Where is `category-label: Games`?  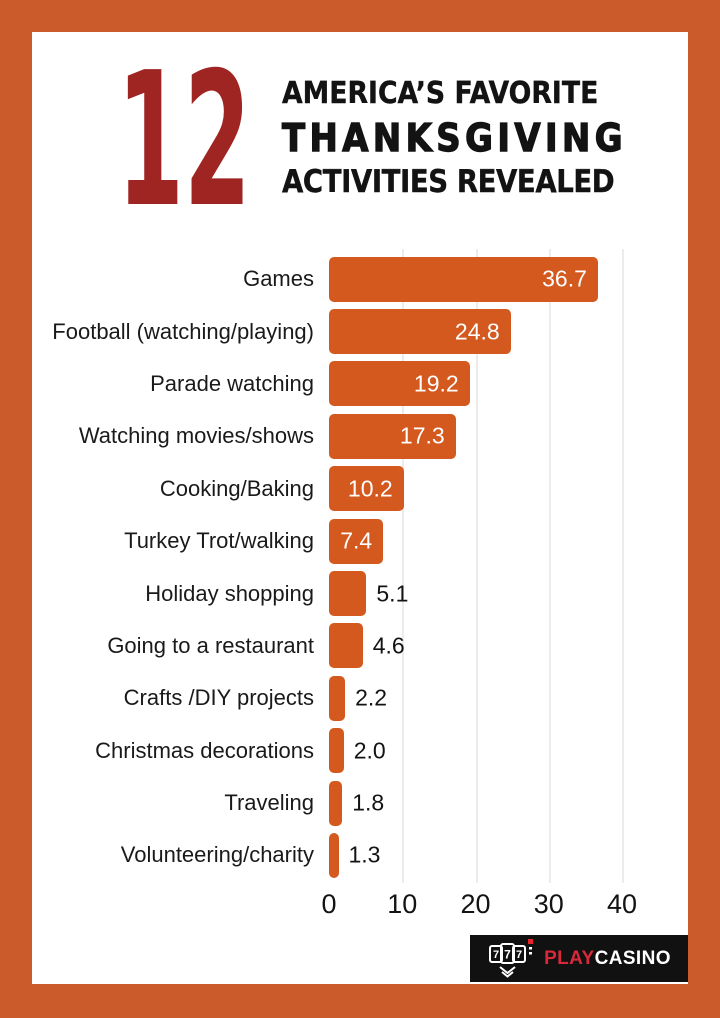
category-label: Games is located at coordinates (278, 279).